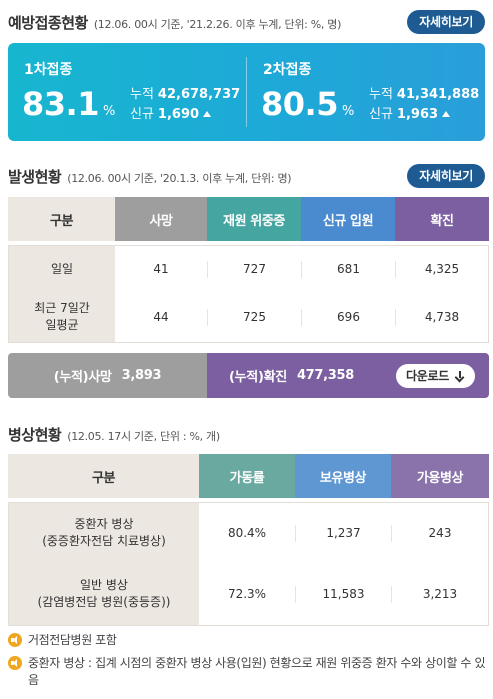 The image size is (493, 699). What do you see at coordinates (417, 114) in the screenshot?
I see `dose2-new-value: 1,963` at bounding box center [417, 114].